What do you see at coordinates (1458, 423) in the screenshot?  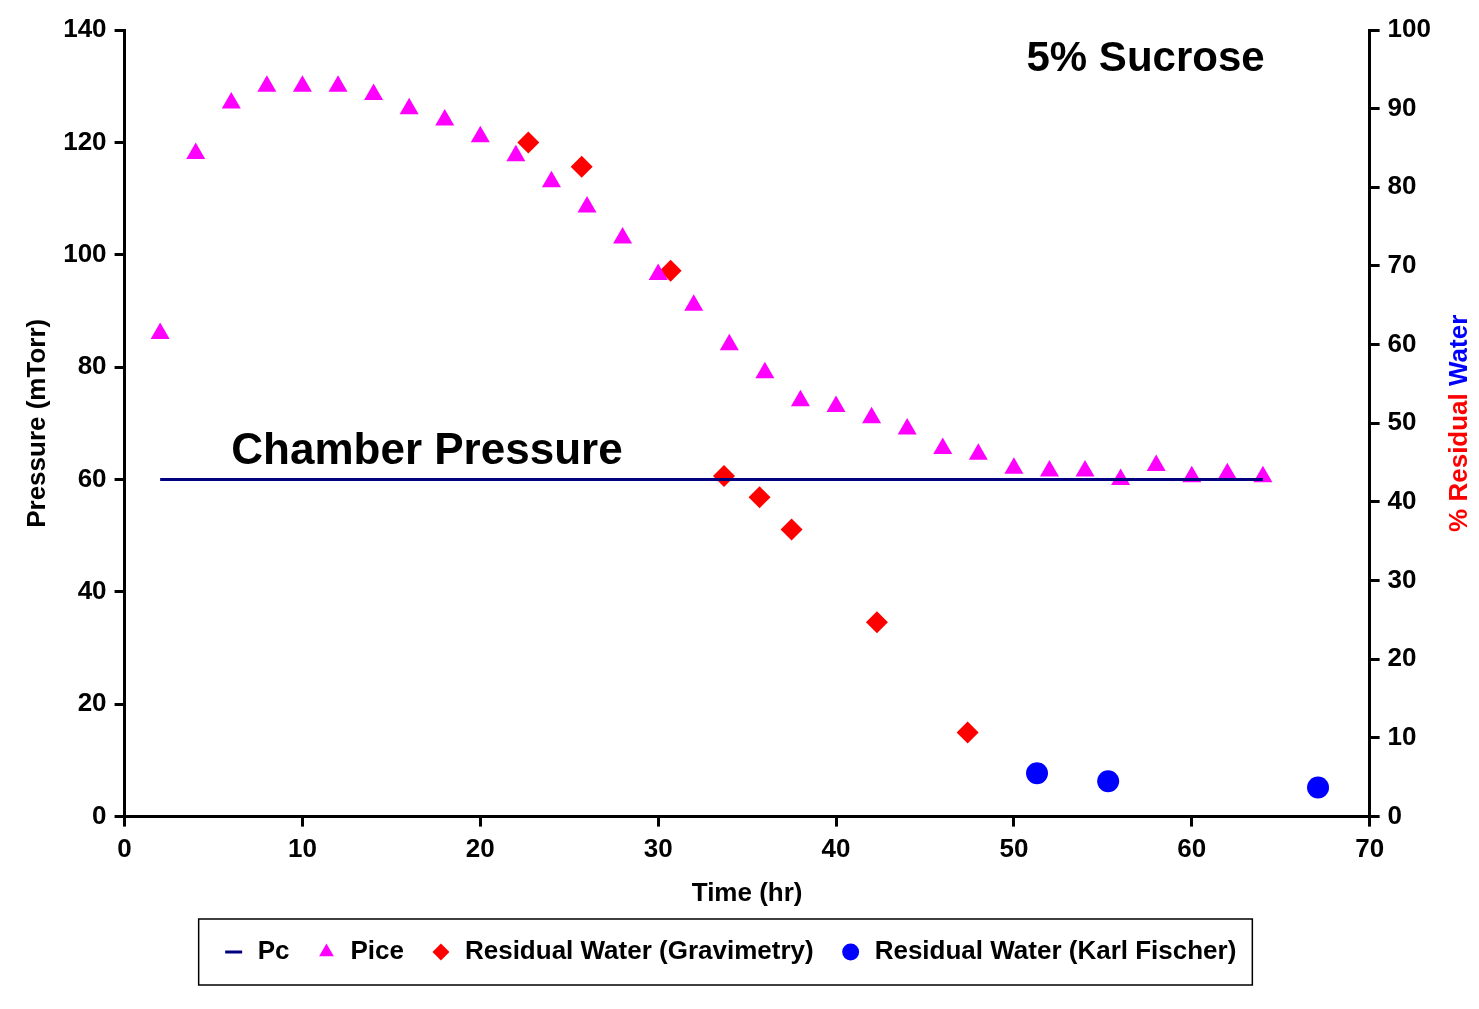 I see `y2-axis-title: % Residual Water` at bounding box center [1458, 423].